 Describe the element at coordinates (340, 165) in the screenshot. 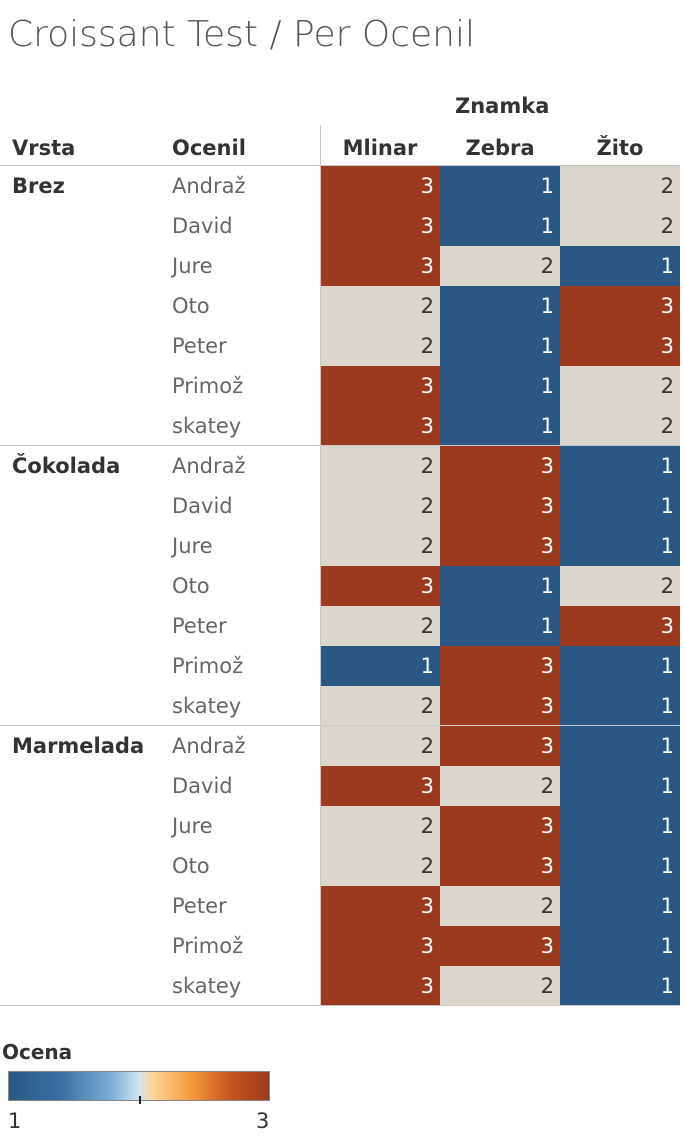

I see `header-rule` at that location.